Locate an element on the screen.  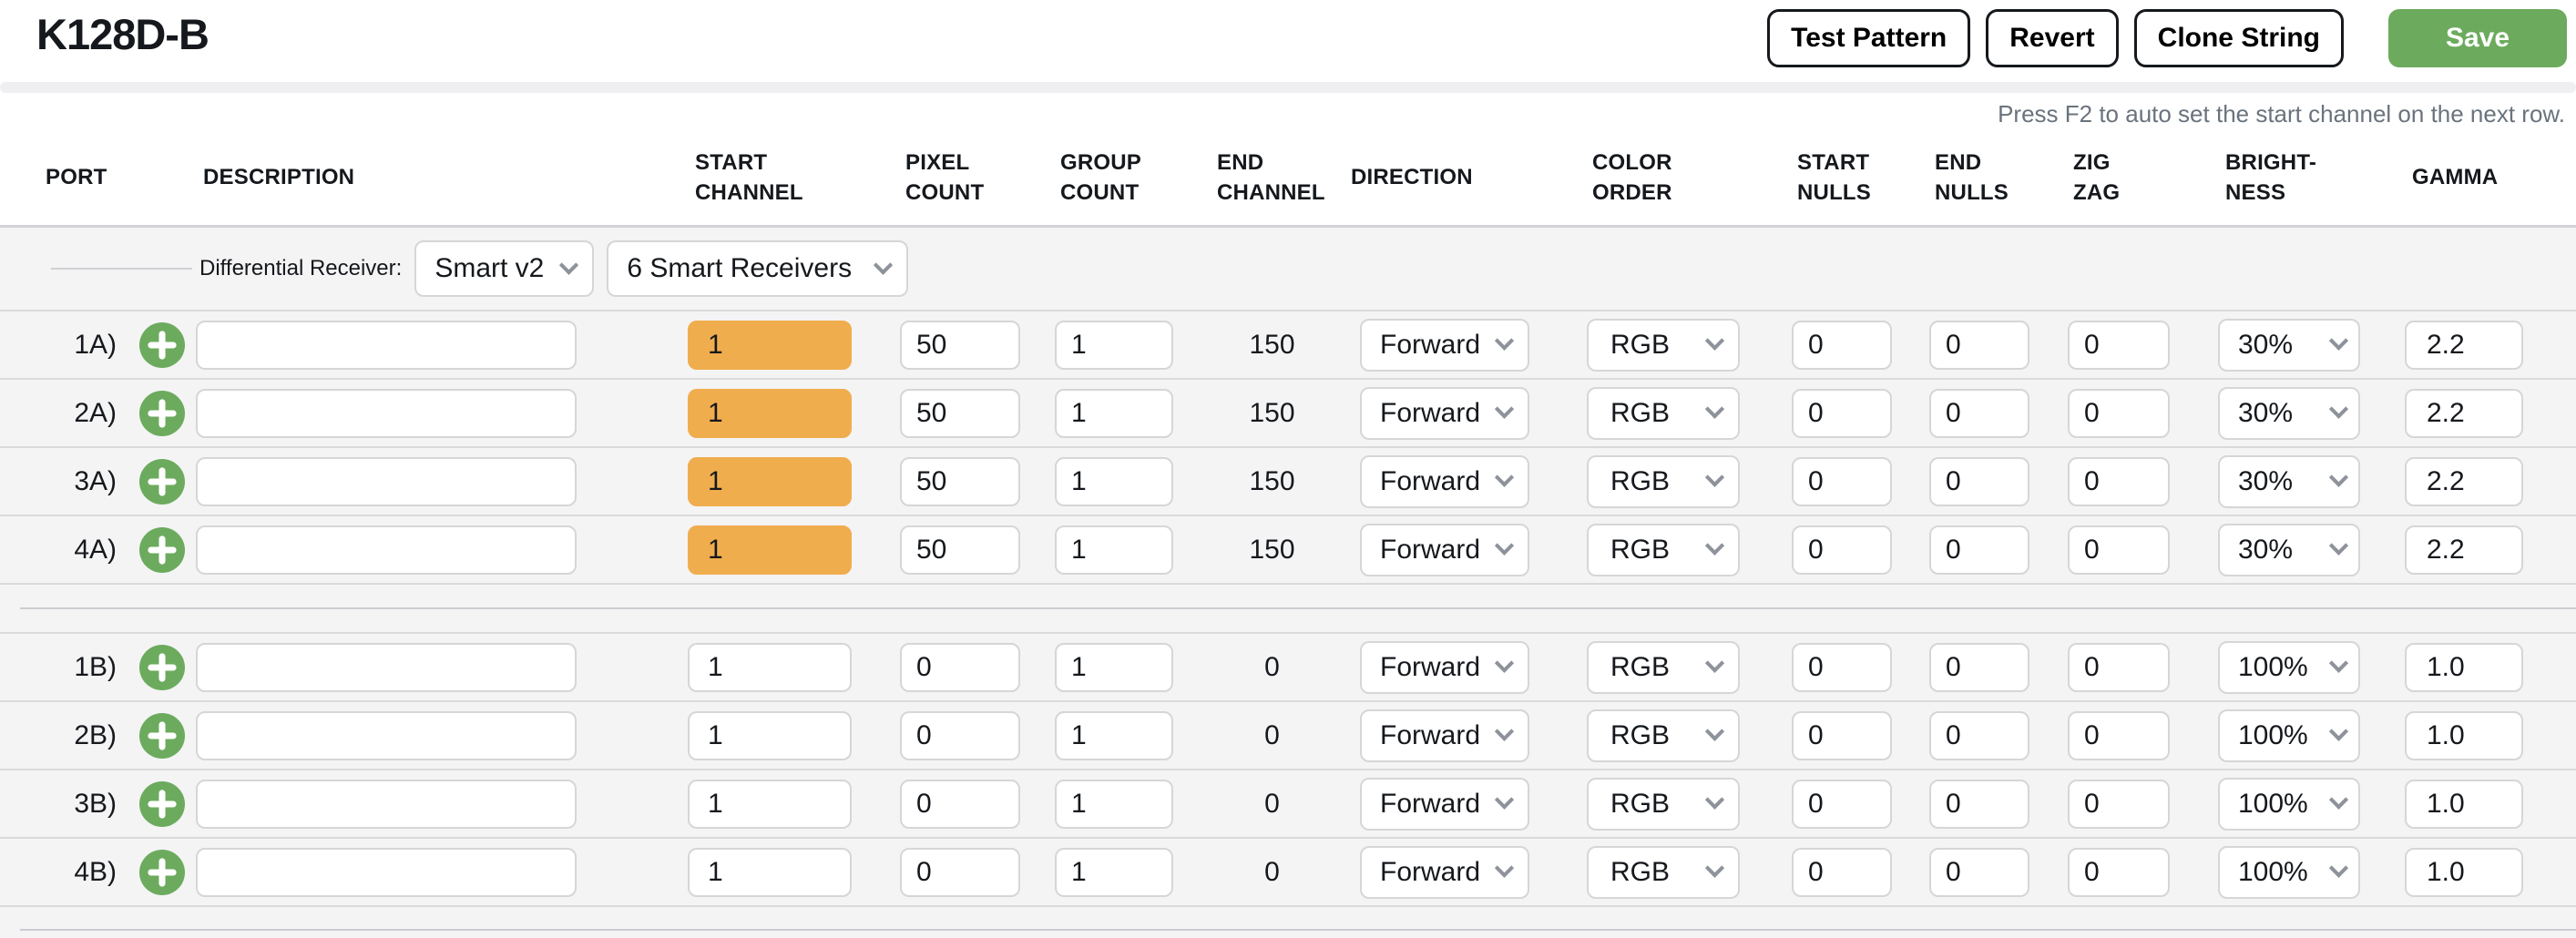
receiver-count-select: 6 Smart Receivers is located at coordinates (758, 268).